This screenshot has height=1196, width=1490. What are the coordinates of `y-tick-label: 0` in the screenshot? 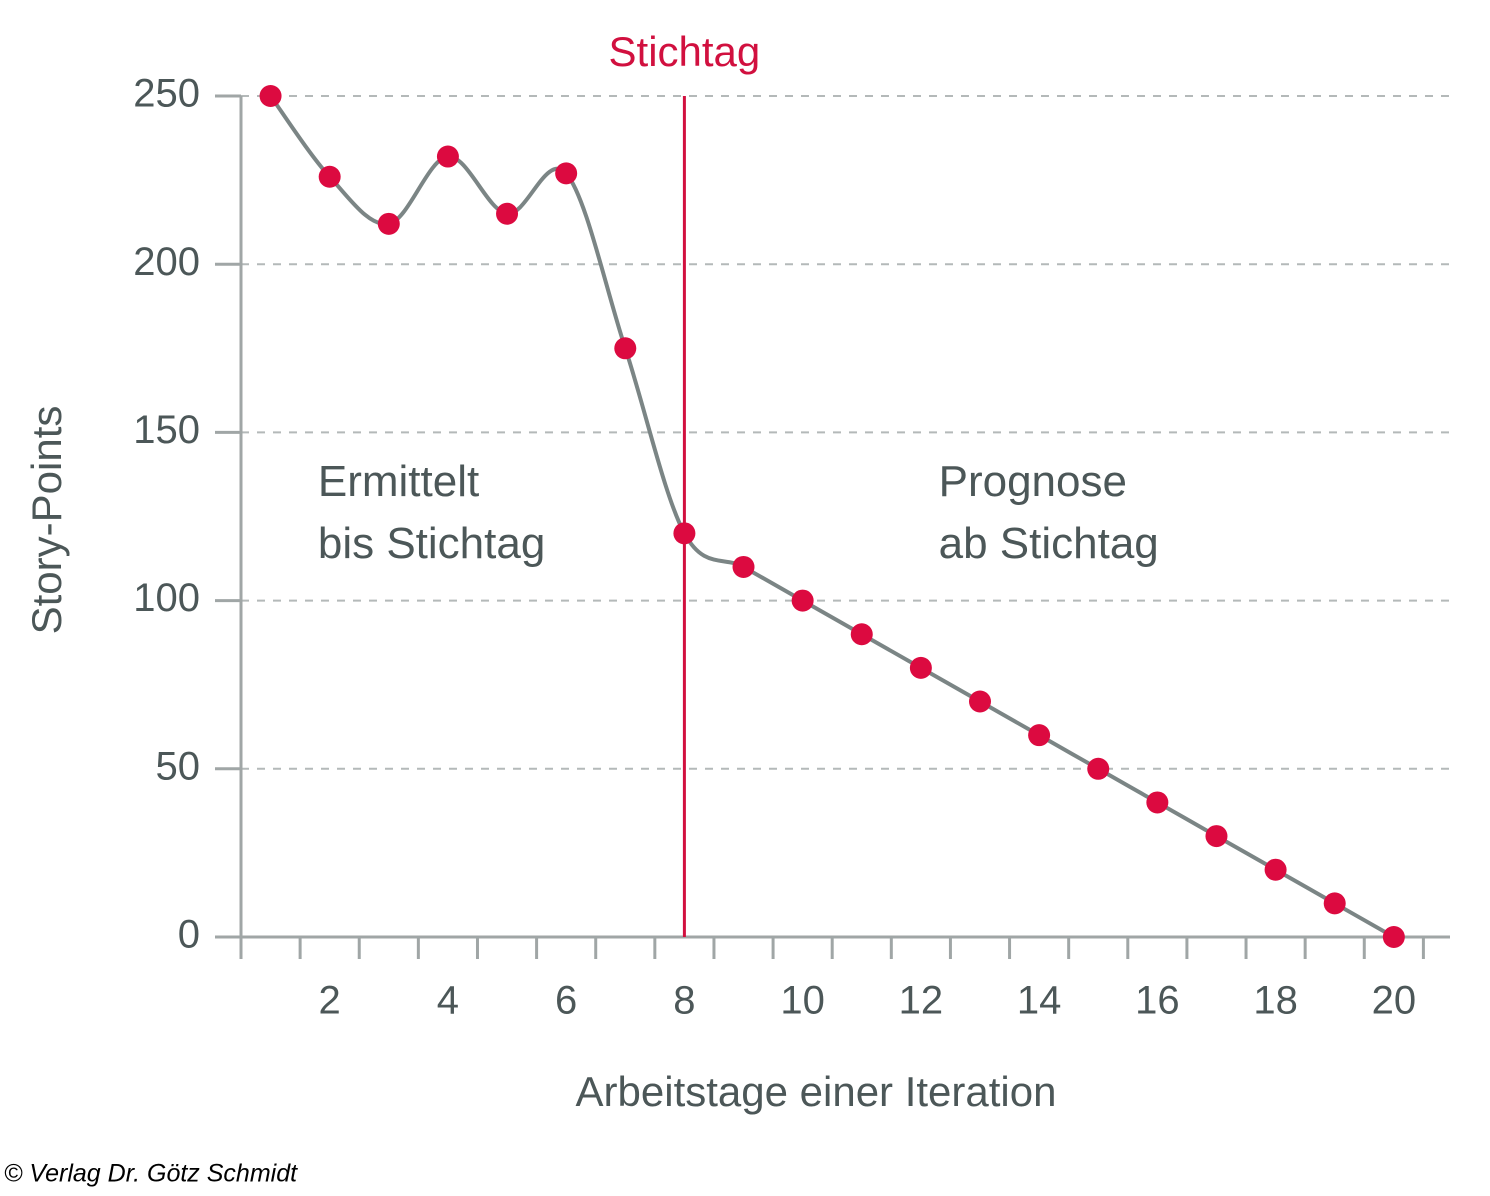 It's located at (189, 935).